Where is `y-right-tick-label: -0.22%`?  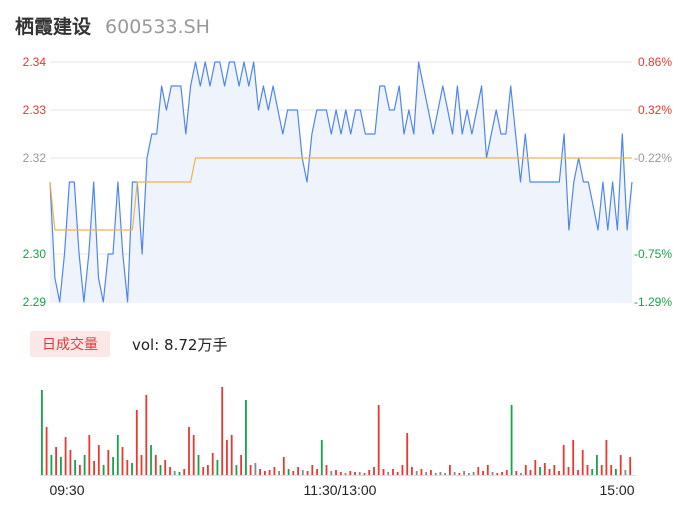 y-right-tick-label: -0.22% is located at coordinates (653, 158).